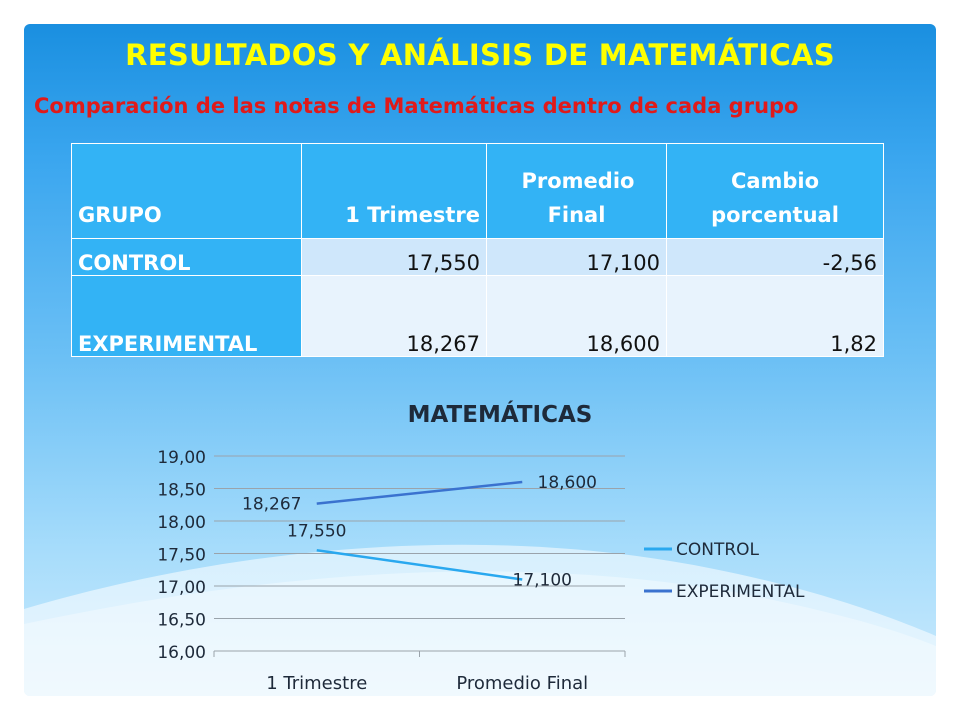  Describe the element at coordinates (394, 316) in the screenshot. I see `cell-experimental-trimestre: 18,267` at that location.